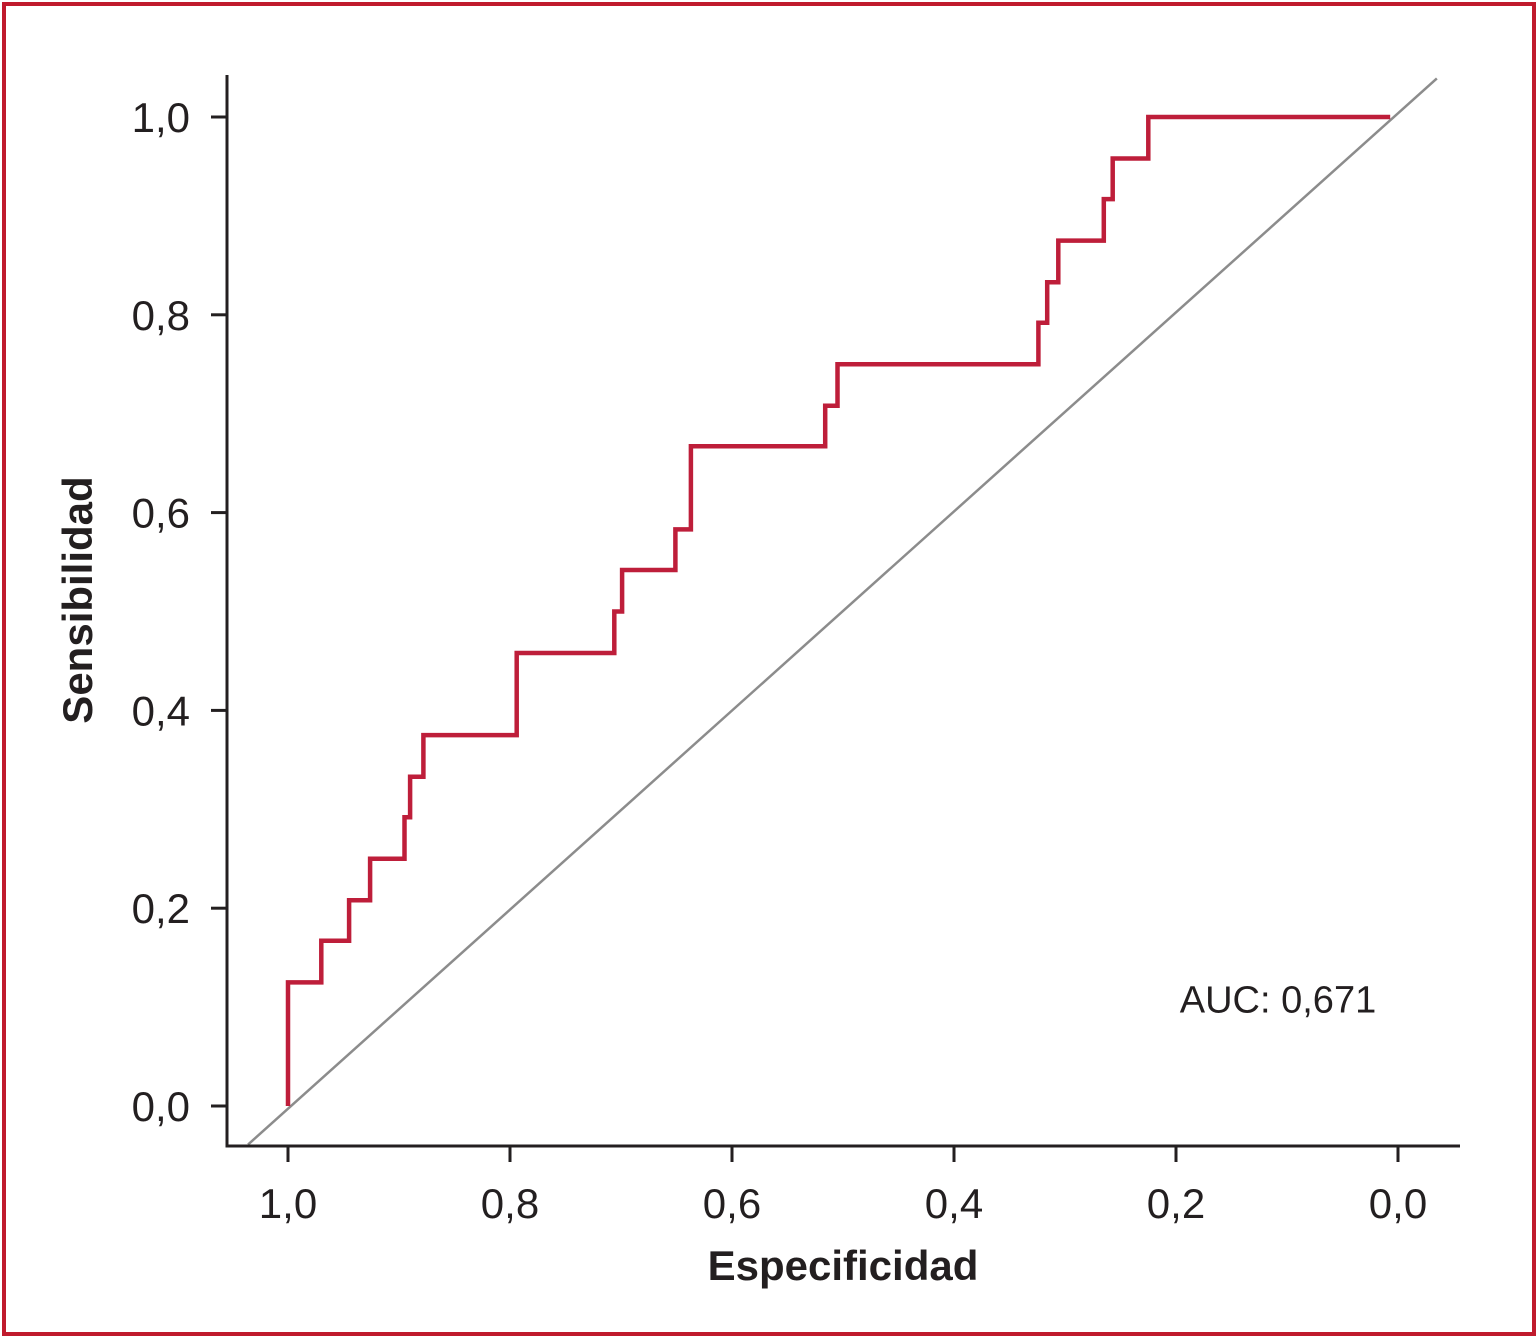 The width and height of the screenshot is (1538, 1338). Describe the element at coordinates (77, 600) in the screenshot. I see `y-axis-title: Sensibilidad` at that location.